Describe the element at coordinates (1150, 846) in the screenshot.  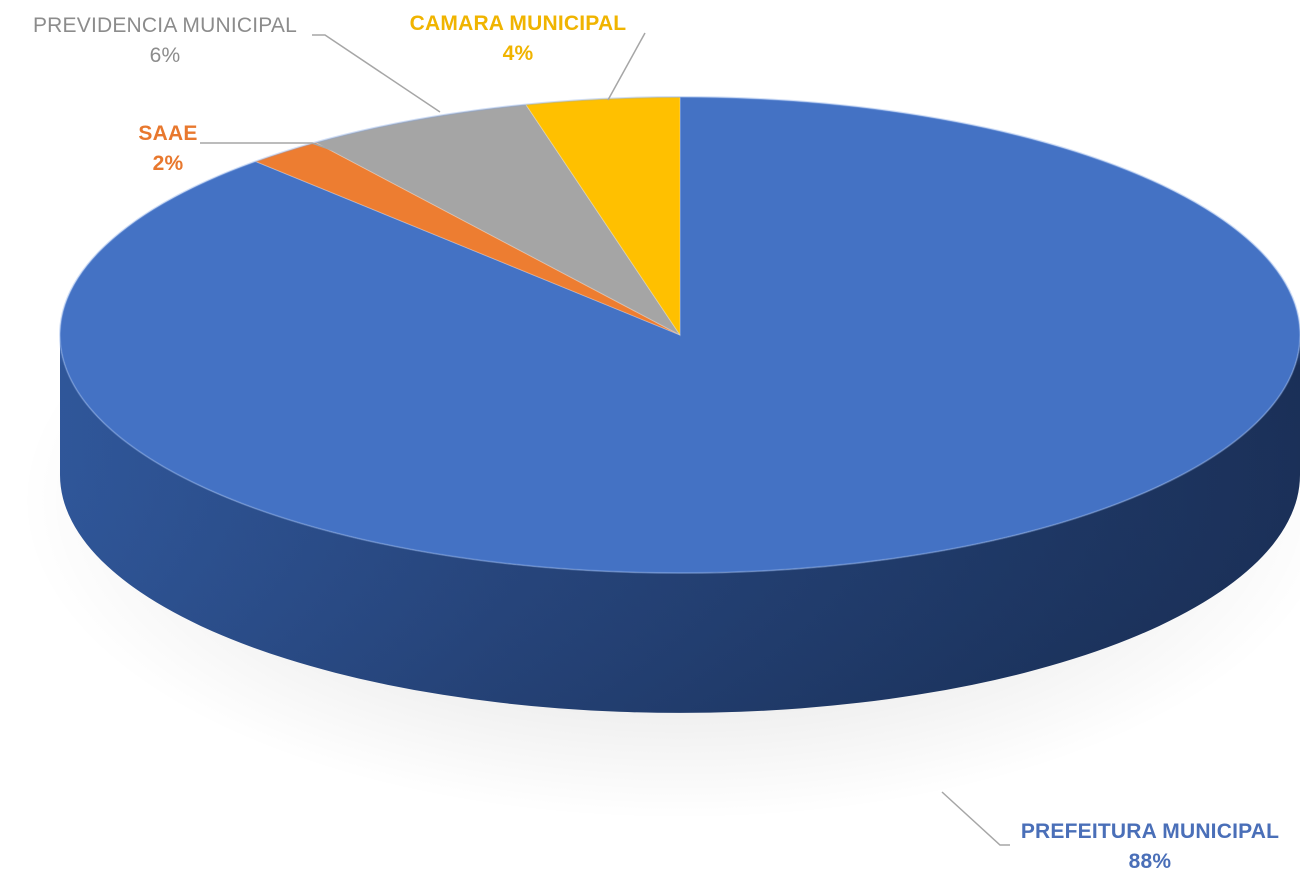
I see `data-label-0: PREFEITURA MUNICIPAL 88%` at that location.